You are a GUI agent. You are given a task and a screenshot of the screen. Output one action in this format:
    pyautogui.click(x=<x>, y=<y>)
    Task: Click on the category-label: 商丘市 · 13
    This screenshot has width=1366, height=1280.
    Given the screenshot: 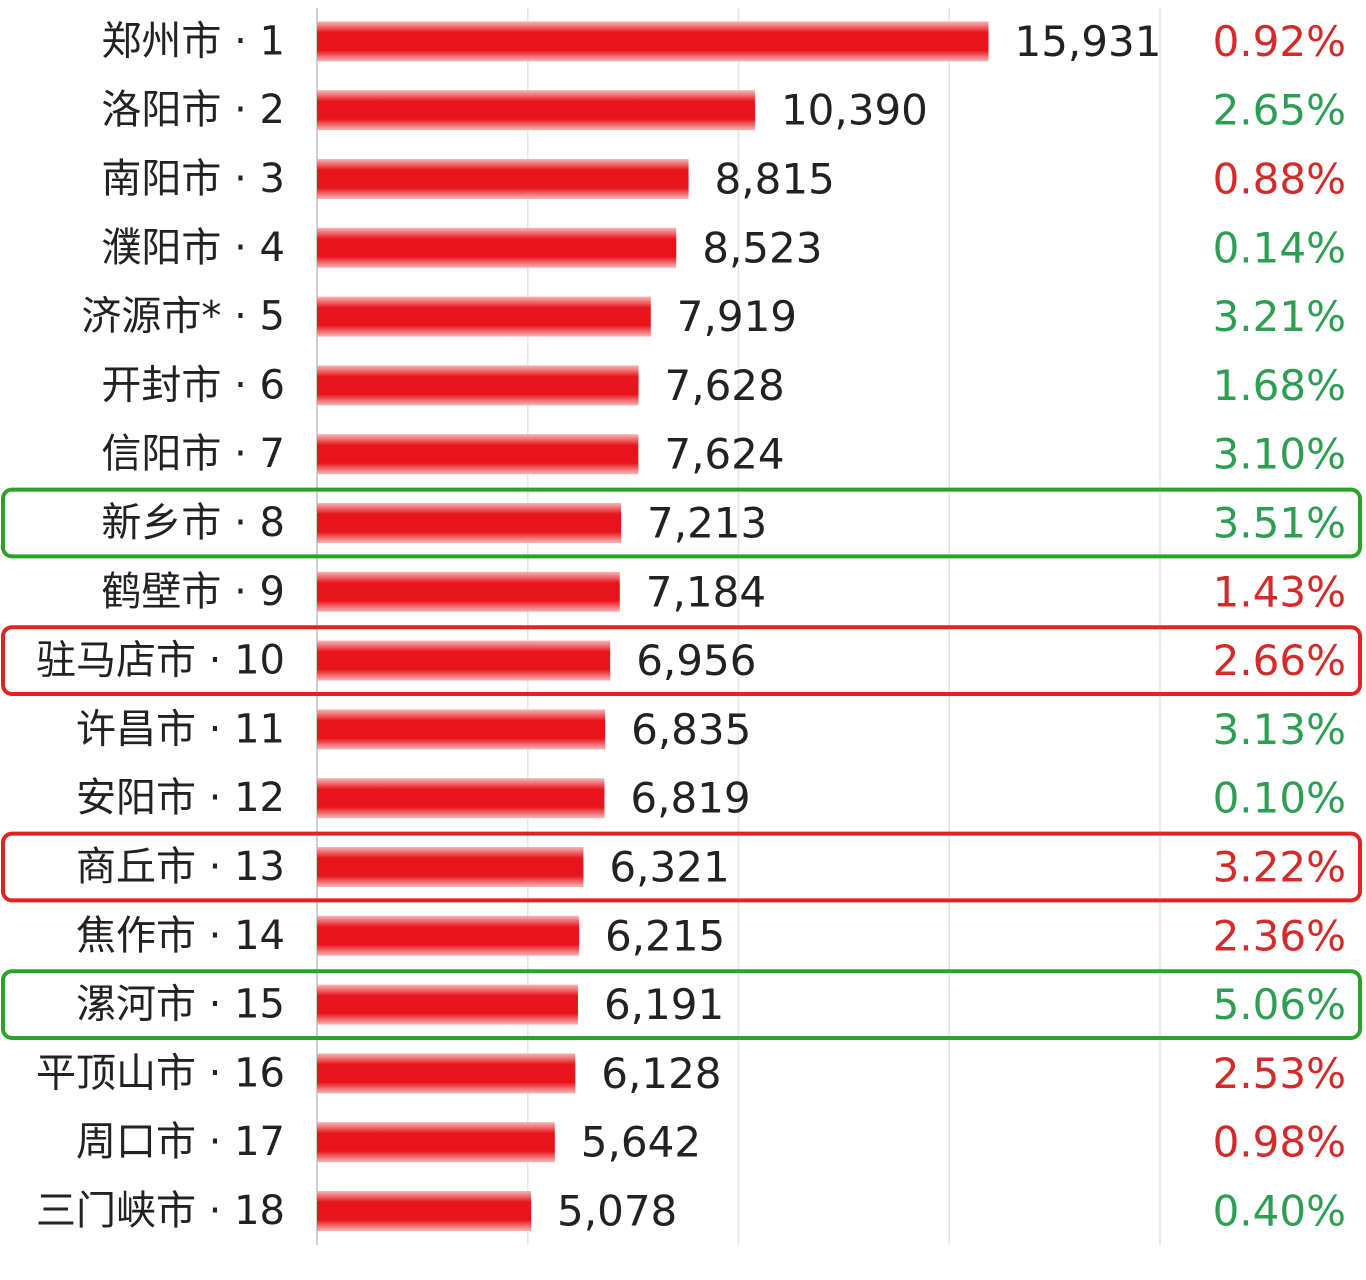 What is the action you would take?
    pyautogui.click(x=180, y=867)
    